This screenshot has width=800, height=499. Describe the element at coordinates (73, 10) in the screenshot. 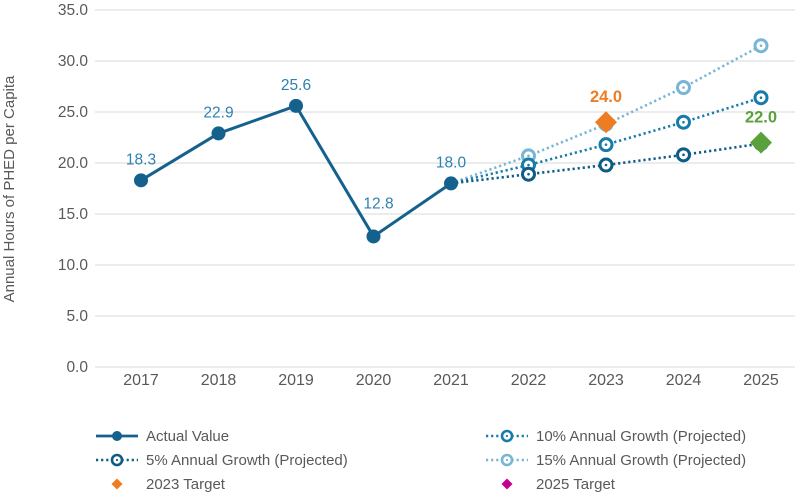

I see `y-tick-label: 35.0` at that location.